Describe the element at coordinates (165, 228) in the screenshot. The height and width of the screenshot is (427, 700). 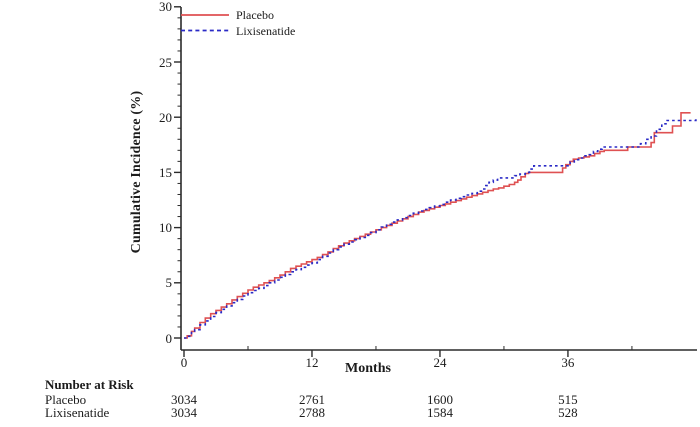
I see `y-tick-label: 10` at that location.